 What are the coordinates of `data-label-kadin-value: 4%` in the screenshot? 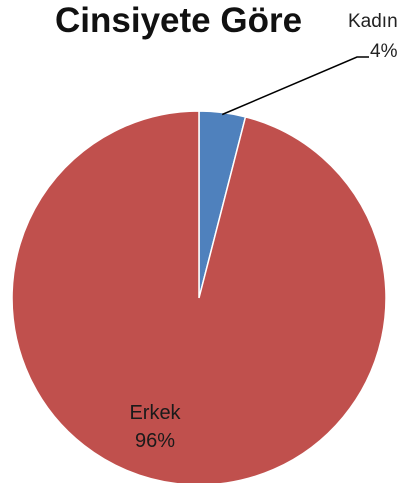 It's located at (384, 51).